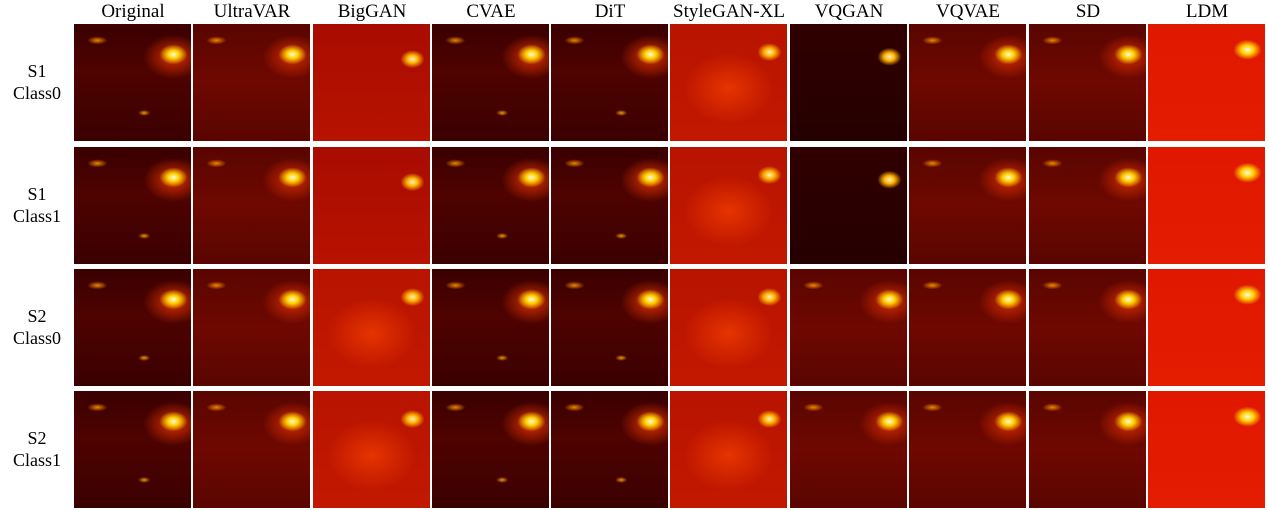 The height and width of the screenshot is (510, 1268). What do you see at coordinates (37, 82) in the screenshot?
I see `row-header: S1 Class0` at bounding box center [37, 82].